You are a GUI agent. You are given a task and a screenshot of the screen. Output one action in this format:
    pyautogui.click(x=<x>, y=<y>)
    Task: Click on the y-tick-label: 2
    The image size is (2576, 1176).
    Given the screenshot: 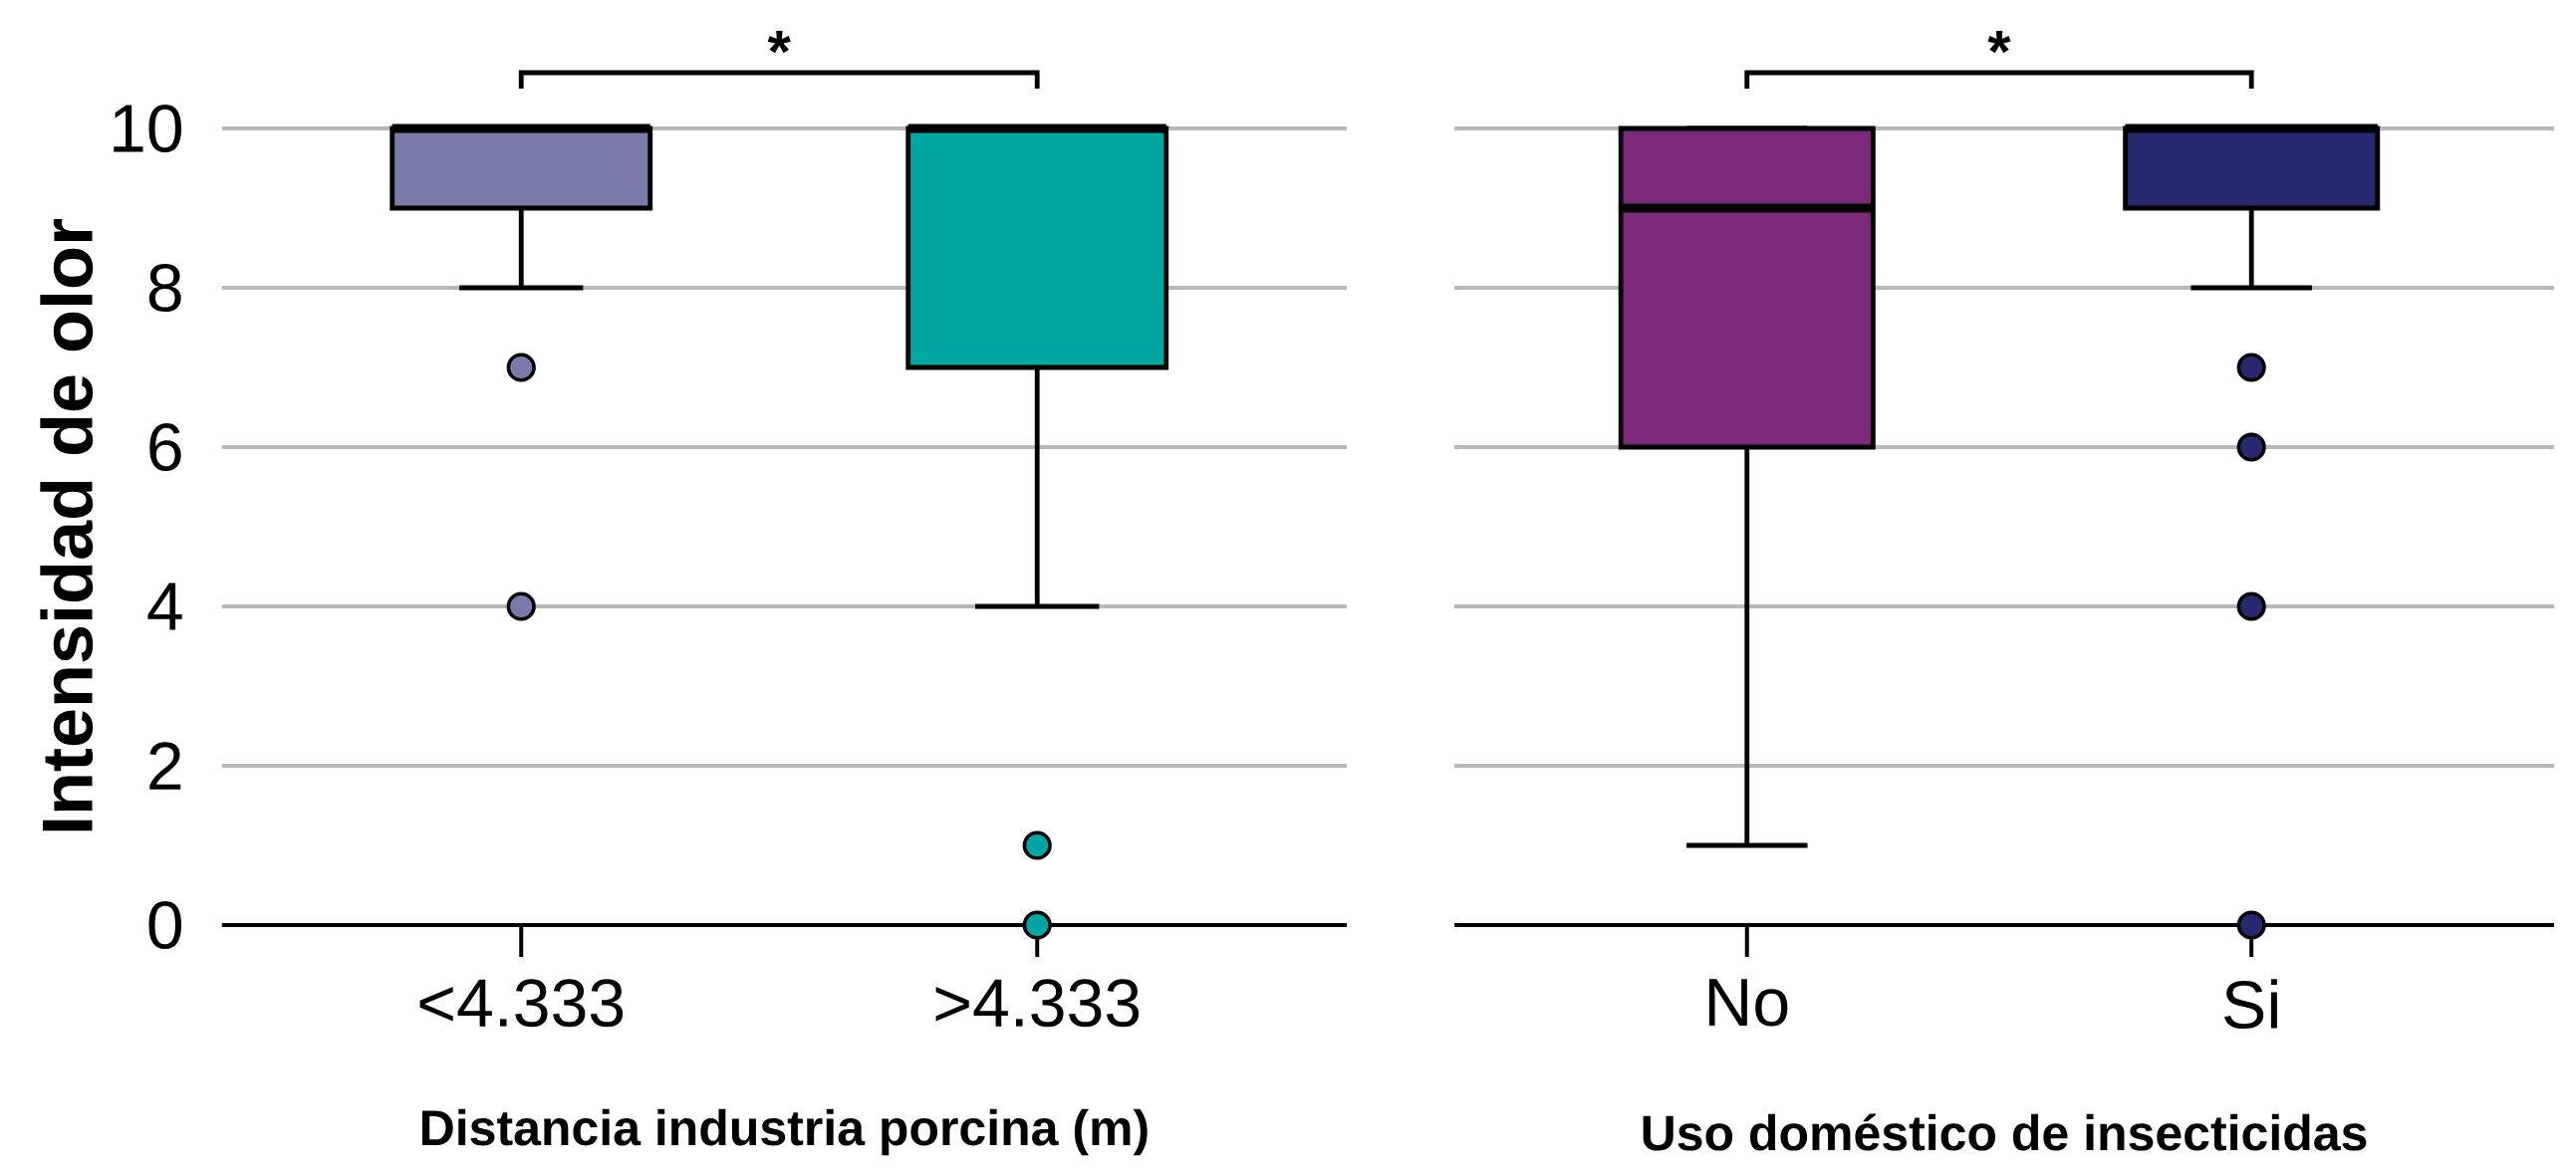 What is the action you would take?
    pyautogui.click(x=165, y=766)
    